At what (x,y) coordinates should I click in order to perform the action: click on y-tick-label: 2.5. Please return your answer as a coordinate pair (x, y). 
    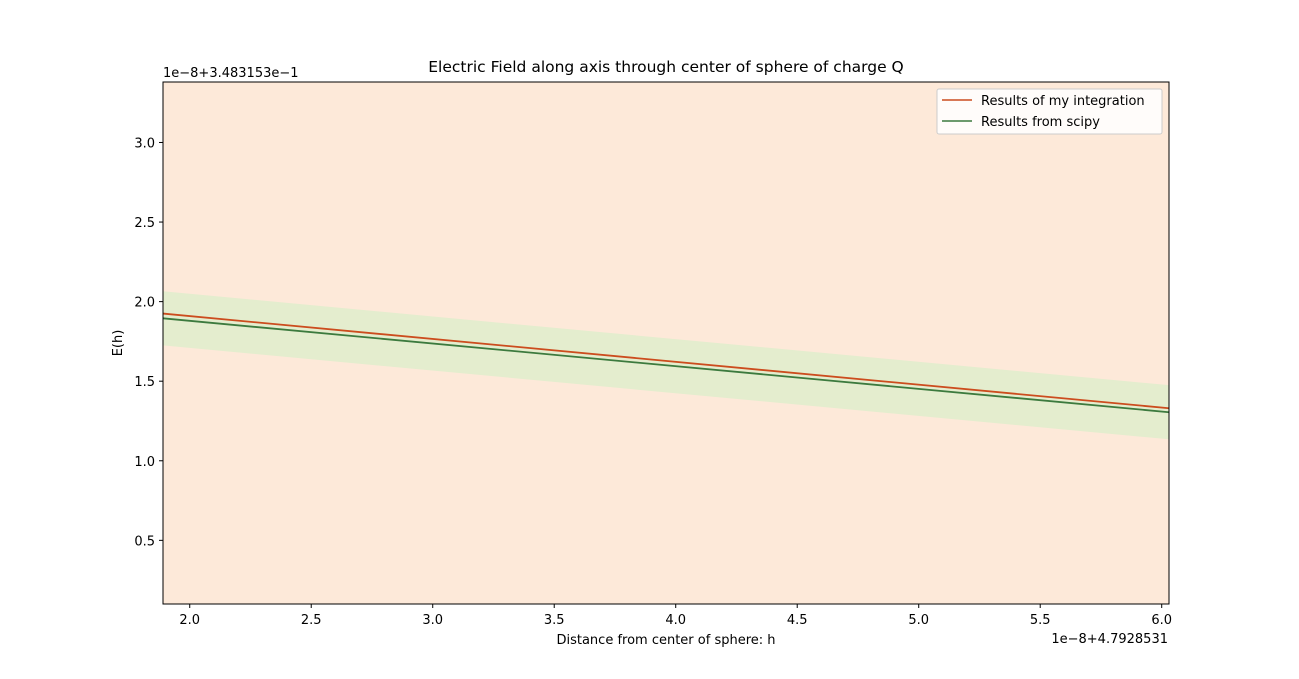
    Looking at the image, I should click on (144, 223).